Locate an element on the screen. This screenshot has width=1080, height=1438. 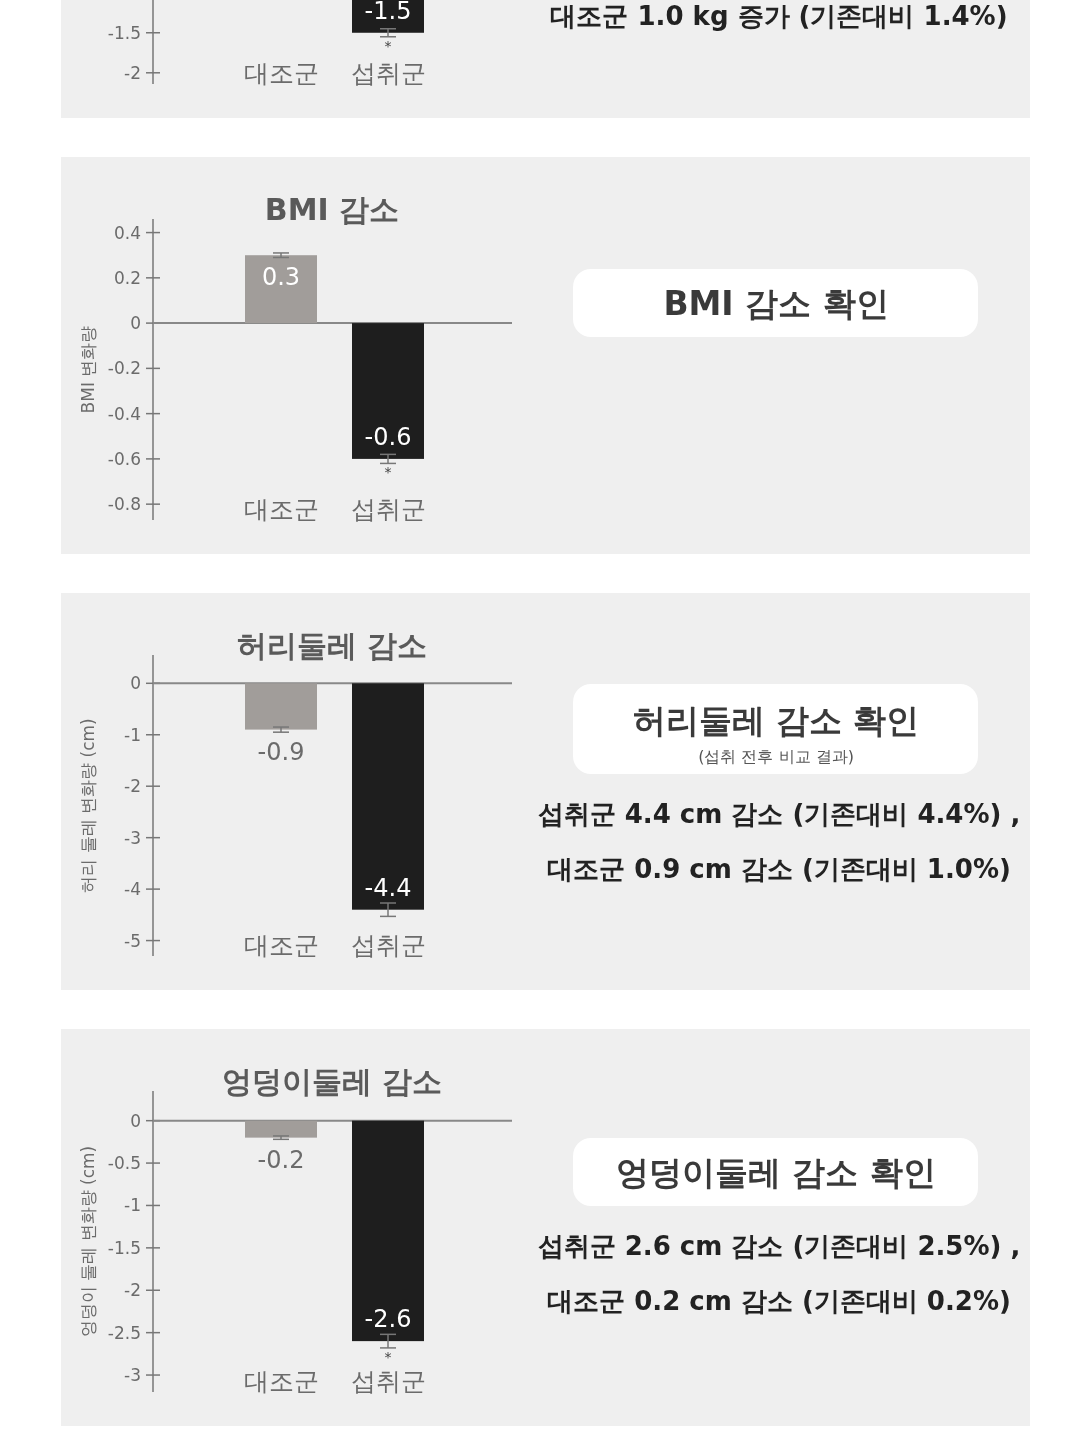
chart-title: 엉덩이둘레 감소 is located at coordinates (332, 1081).